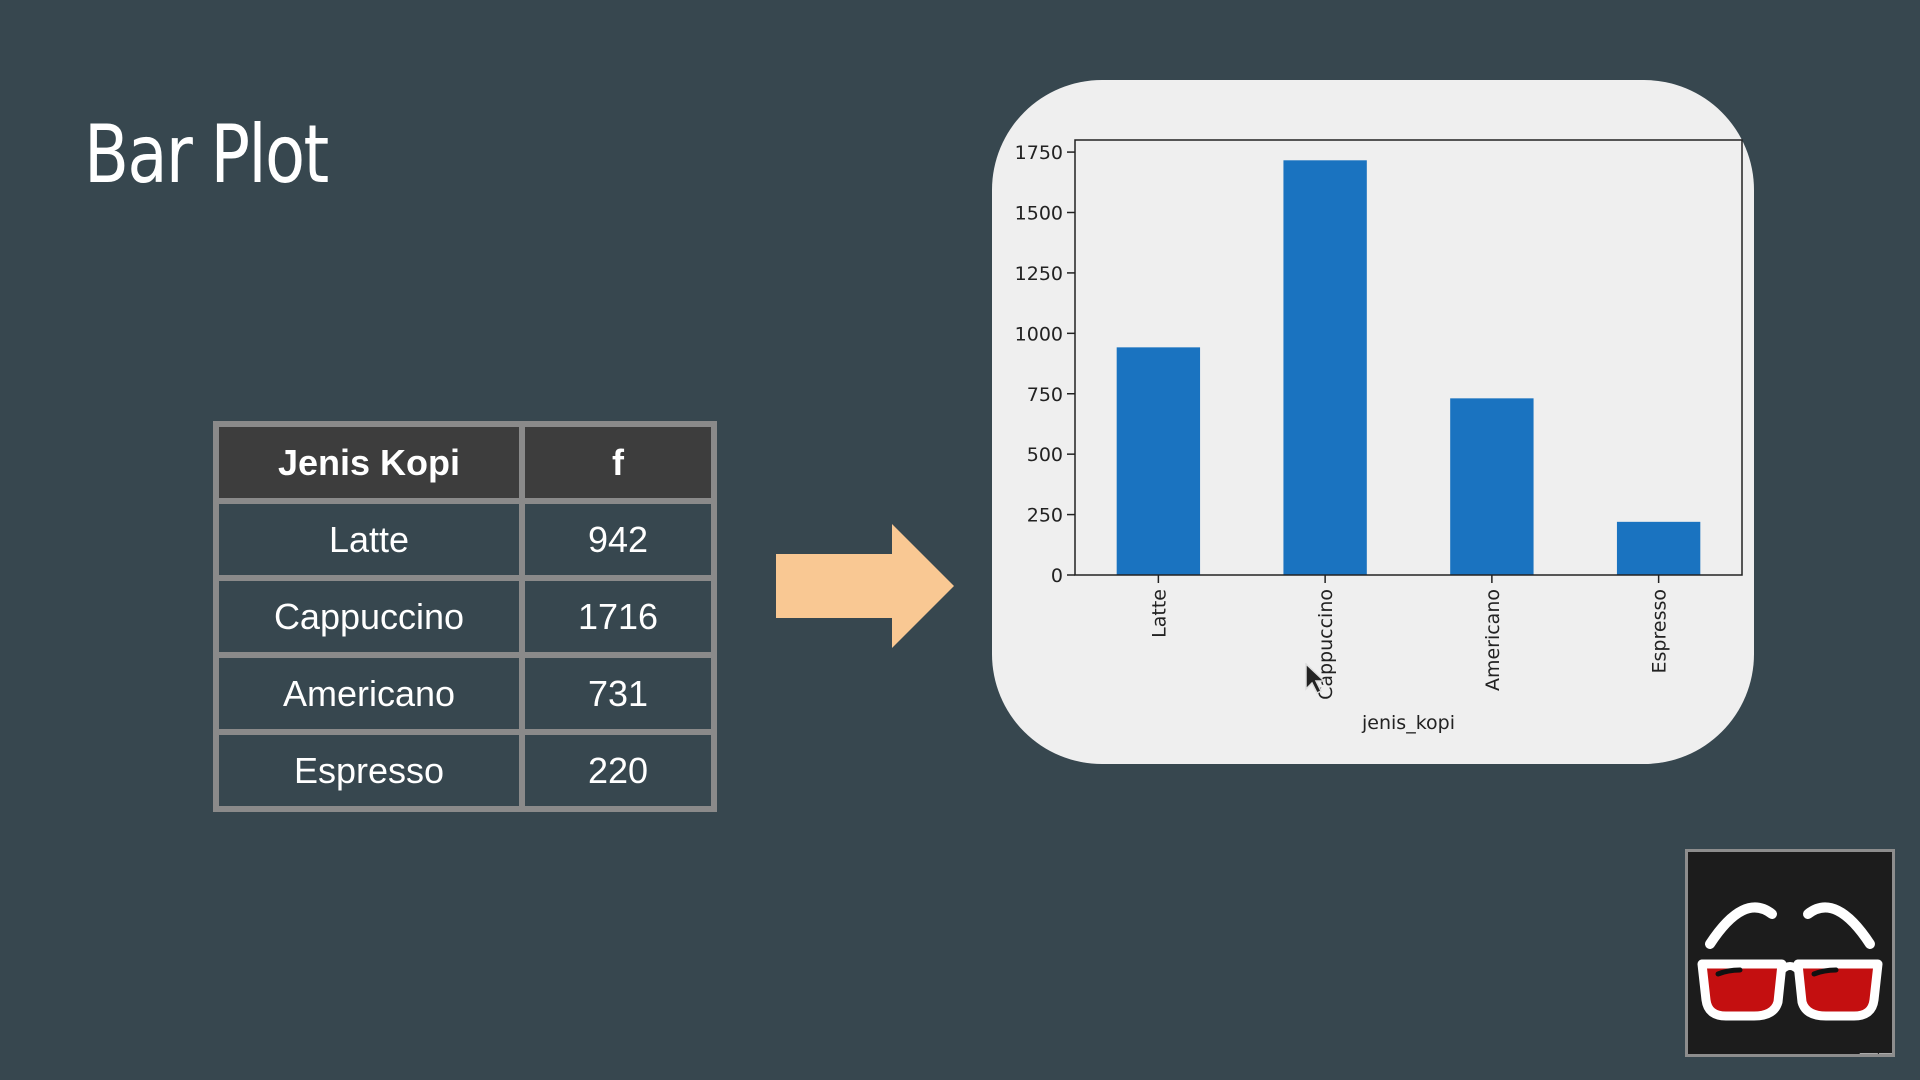  Describe the element at coordinates (1658, 548) in the screenshot. I see `bar-espresso` at that location.